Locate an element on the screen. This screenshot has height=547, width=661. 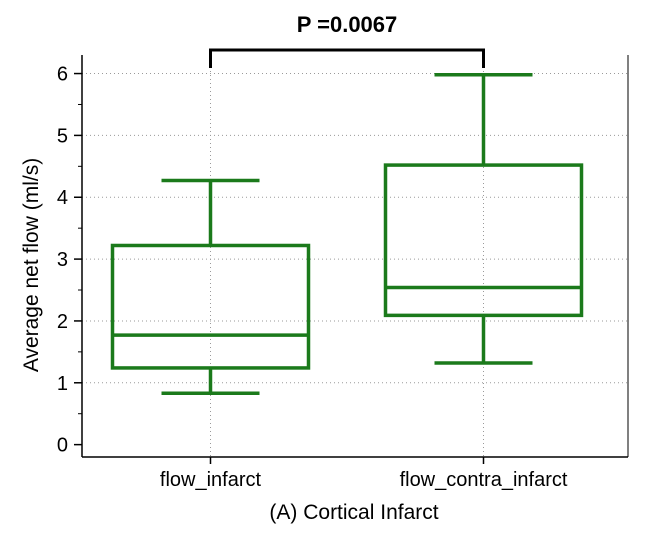
y-tick-label: 0 is located at coordinates (62, 446).